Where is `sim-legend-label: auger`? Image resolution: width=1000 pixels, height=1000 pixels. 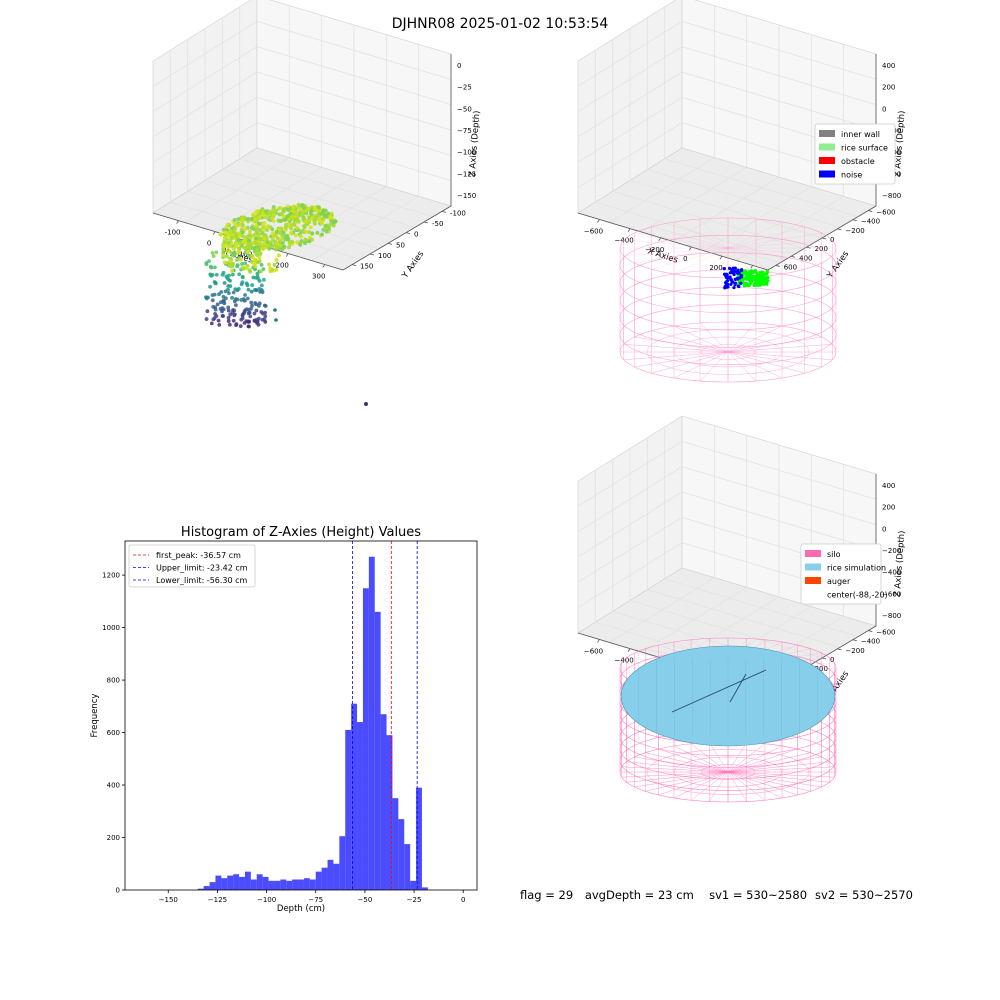 sim-legend-label: auger is located at coordinates (839, 581).